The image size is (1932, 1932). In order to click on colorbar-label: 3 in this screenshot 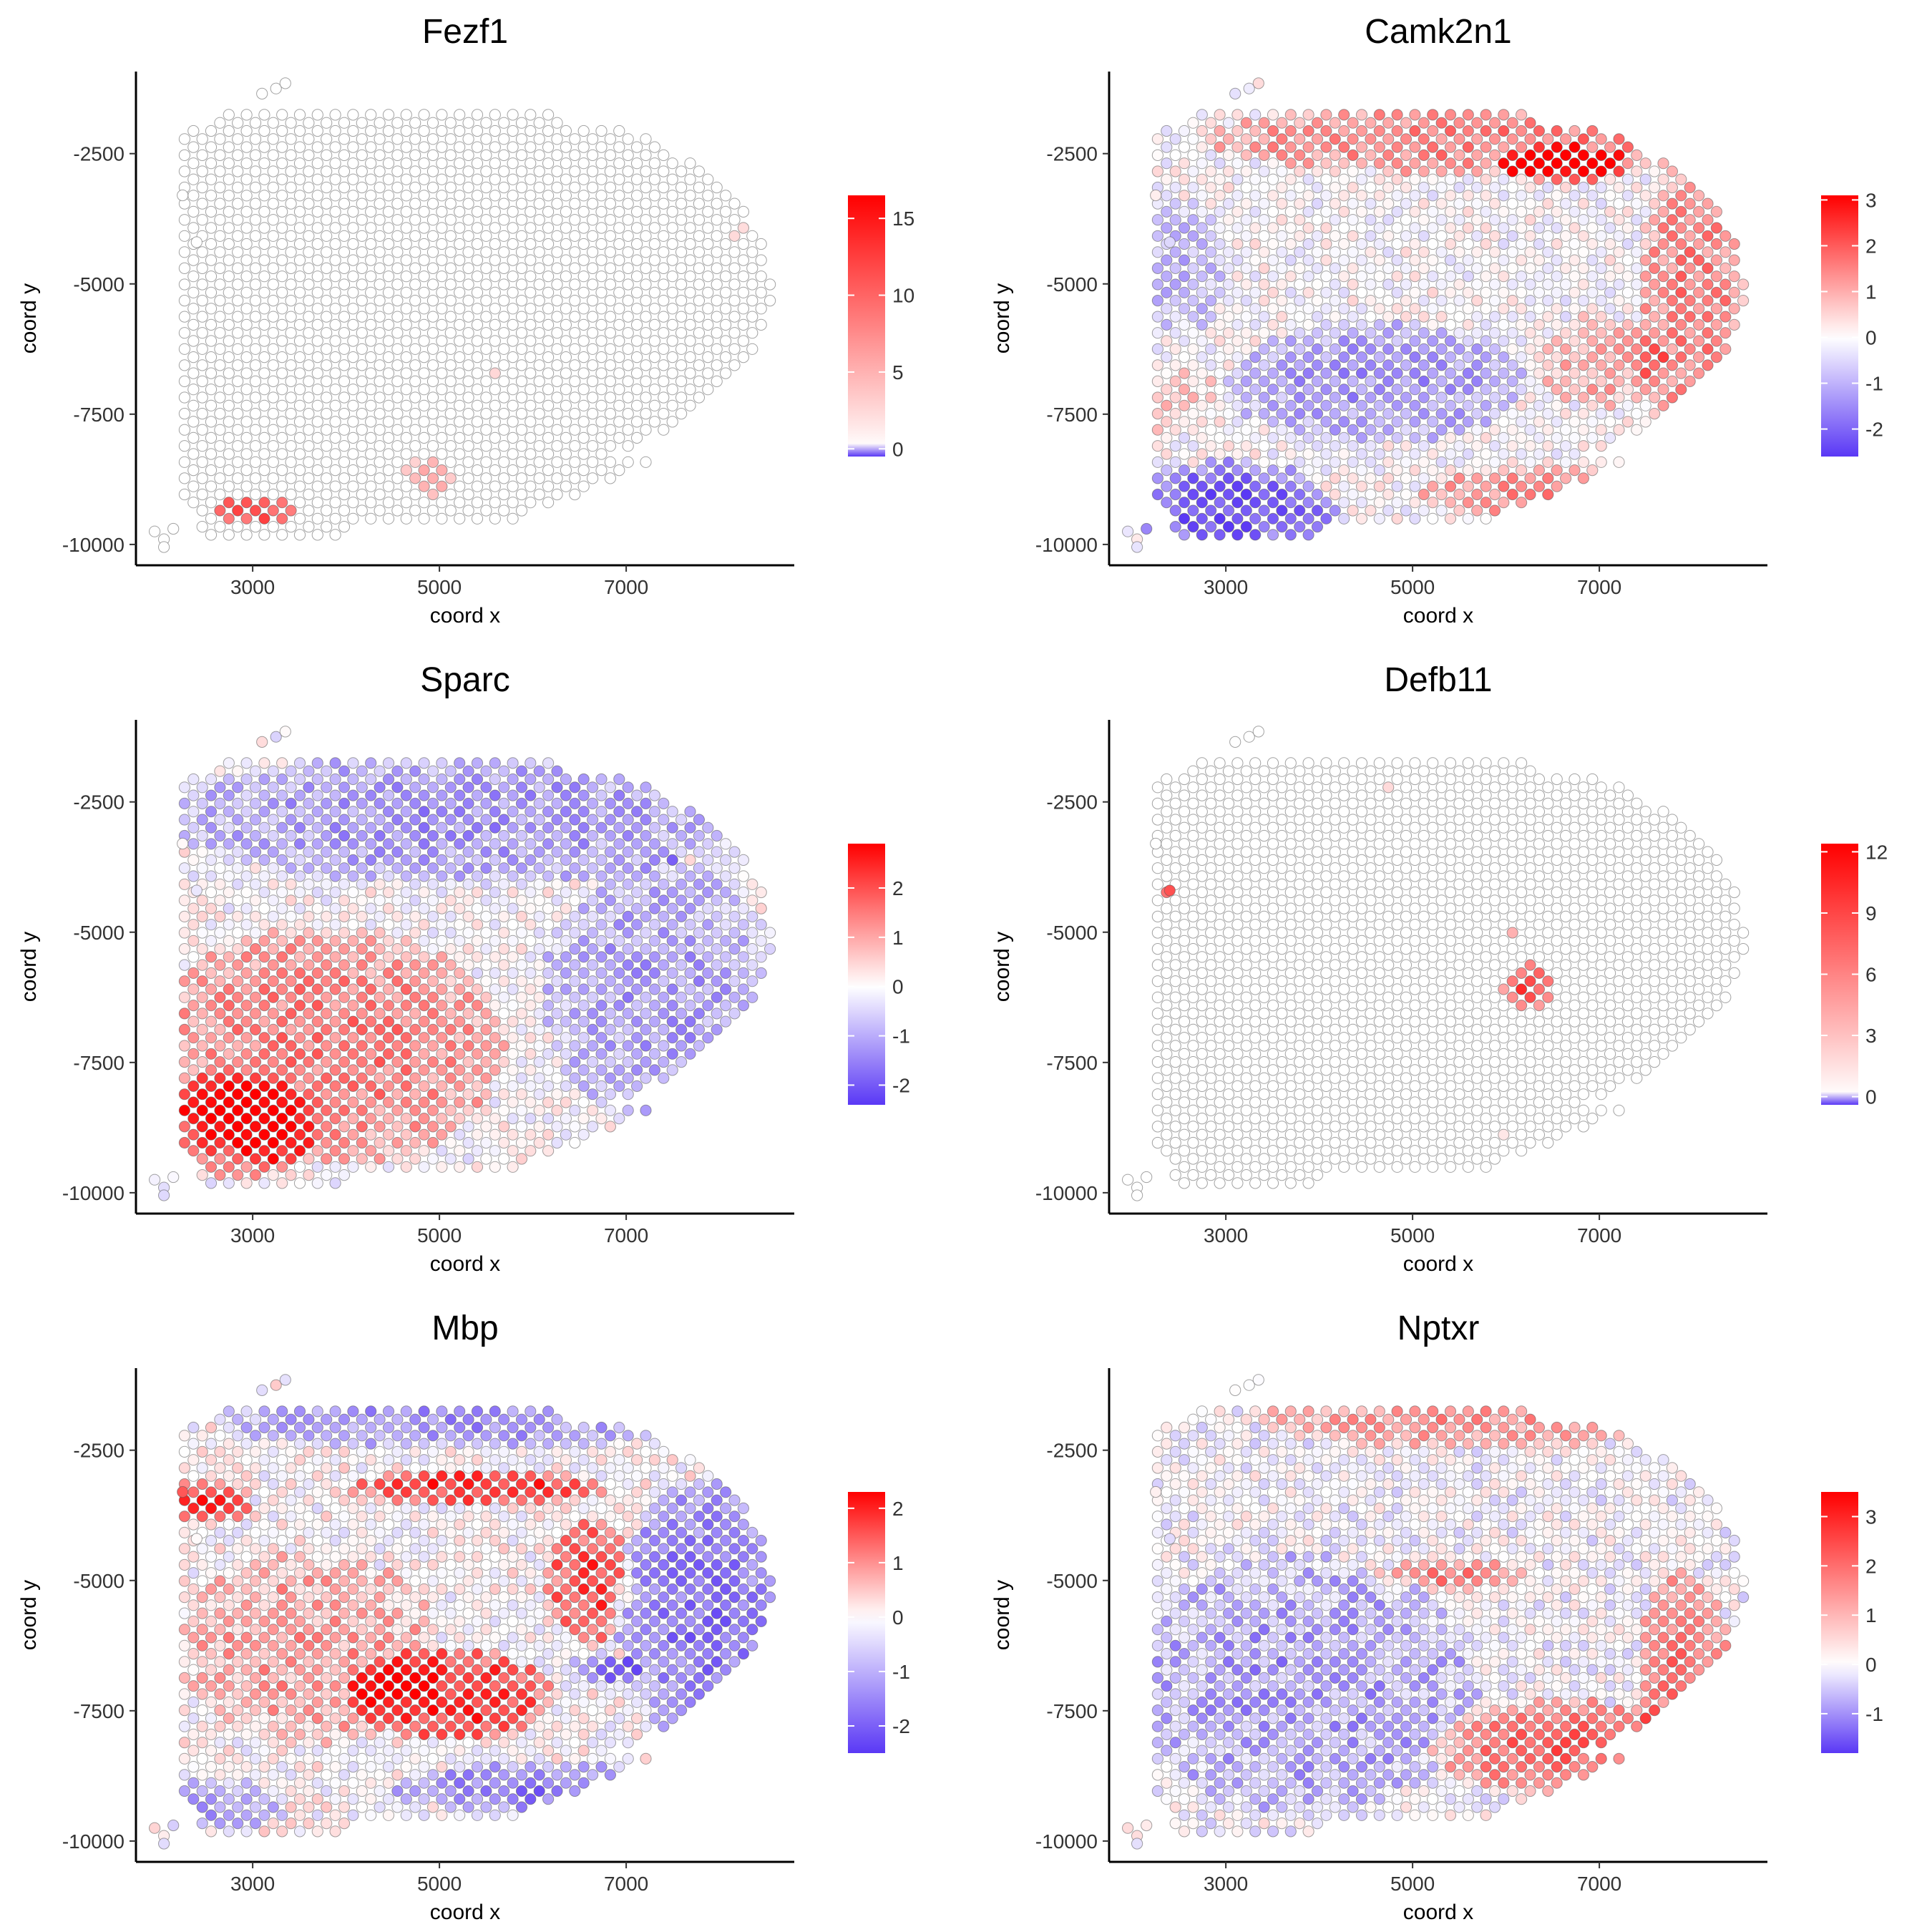, I will do `click(1871, 200)`.